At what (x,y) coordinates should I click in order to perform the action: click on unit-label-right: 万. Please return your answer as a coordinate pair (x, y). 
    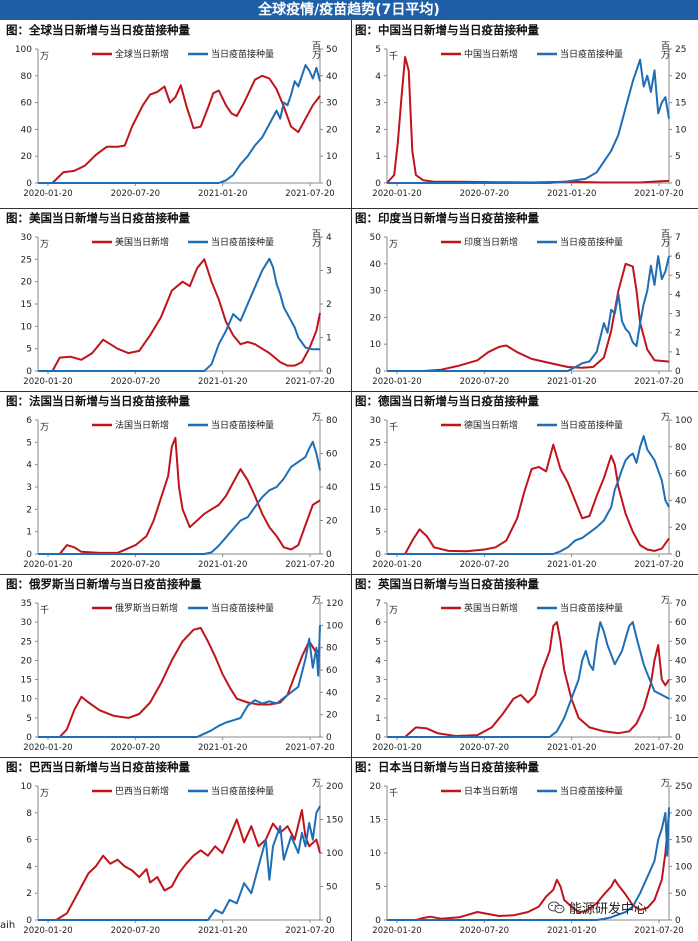
    Looking at the image, I should click on (315, 783).